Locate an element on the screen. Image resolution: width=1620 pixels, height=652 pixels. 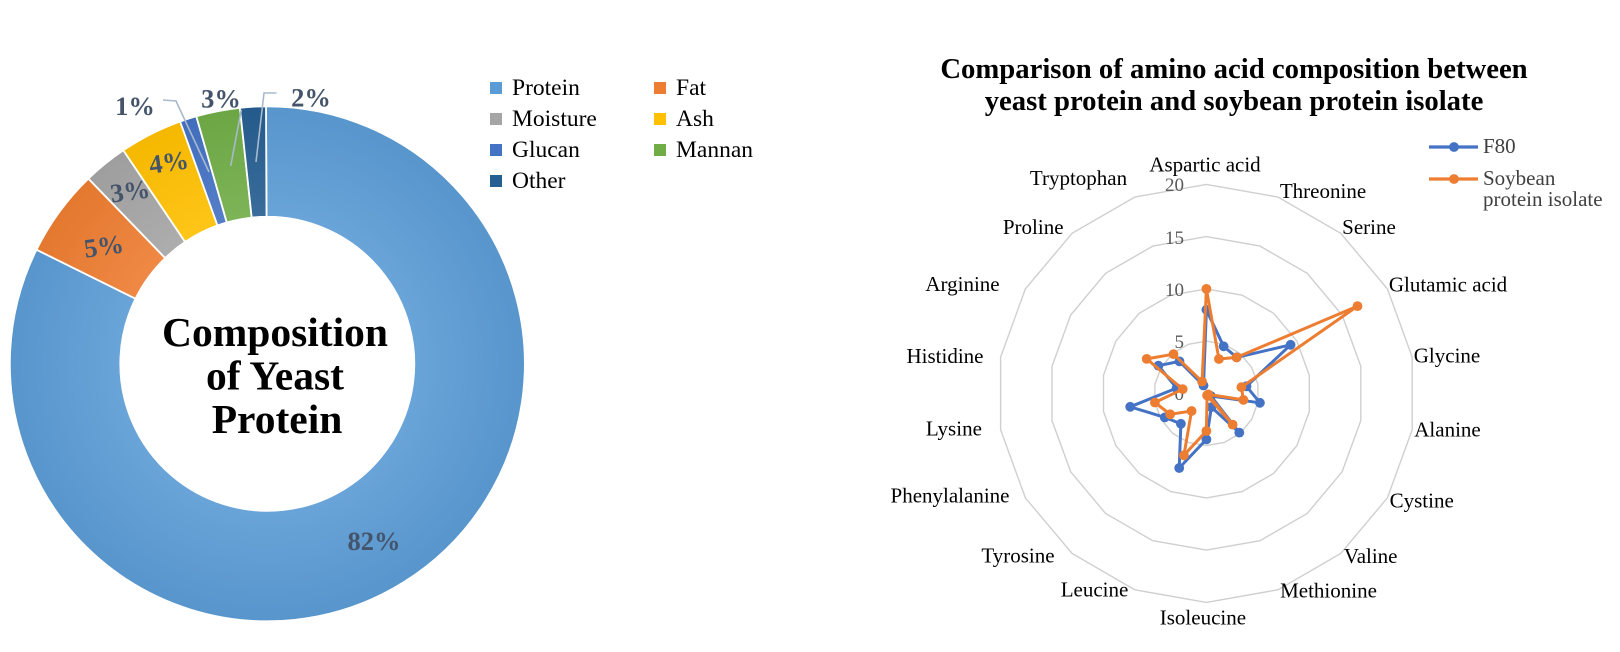
svg-text: Soybean is located at coordinates (1519, 178).